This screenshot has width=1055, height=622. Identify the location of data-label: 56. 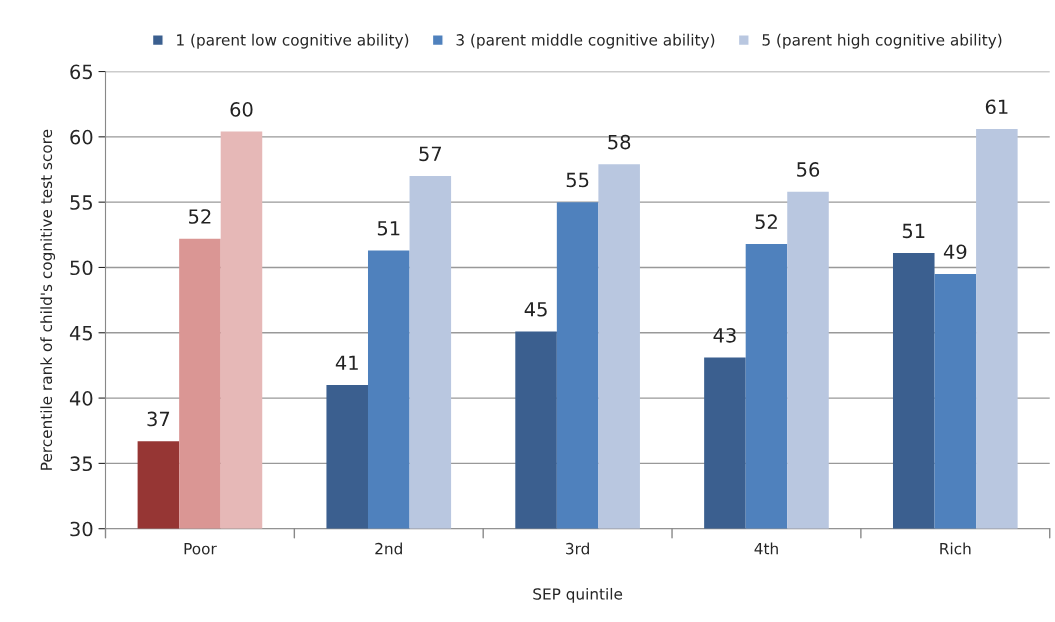
(808, 169).